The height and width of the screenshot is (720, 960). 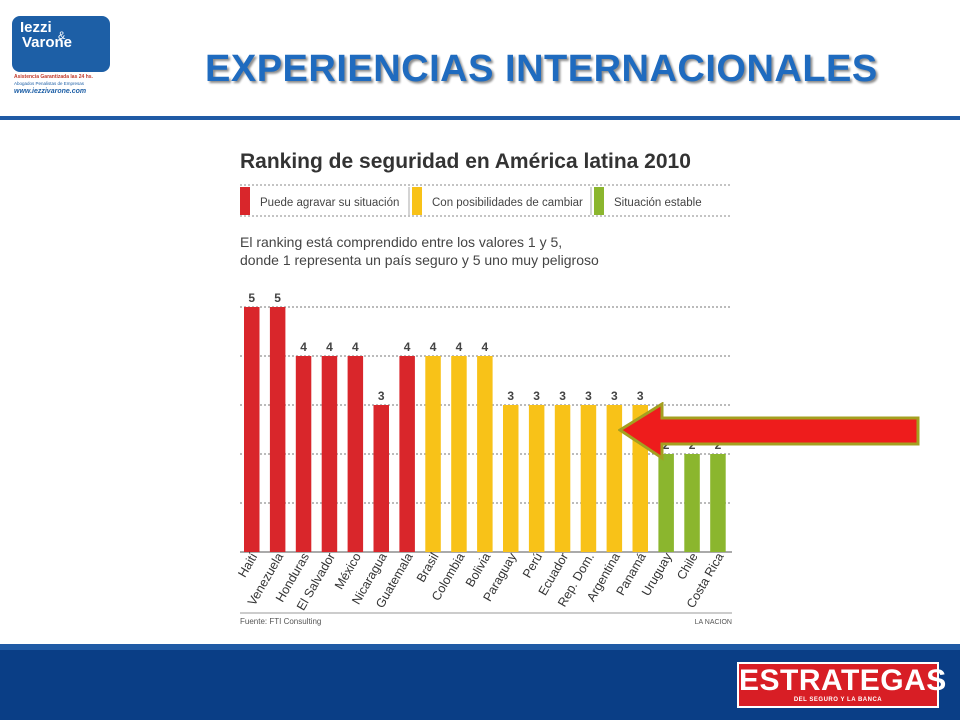 I want to click on category-label: Haití, so click(x=247, y=565).